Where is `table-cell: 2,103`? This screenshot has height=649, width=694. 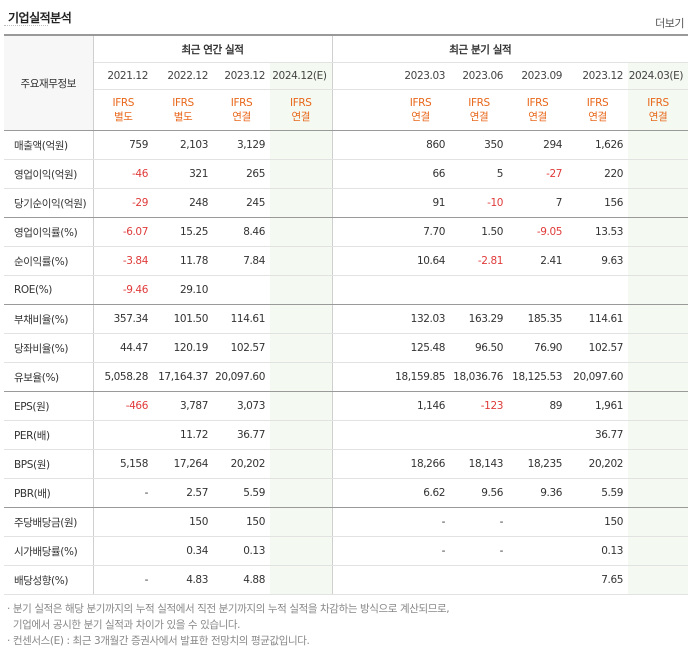
table-cell: 2,103 is located at coordinates (183, 145).